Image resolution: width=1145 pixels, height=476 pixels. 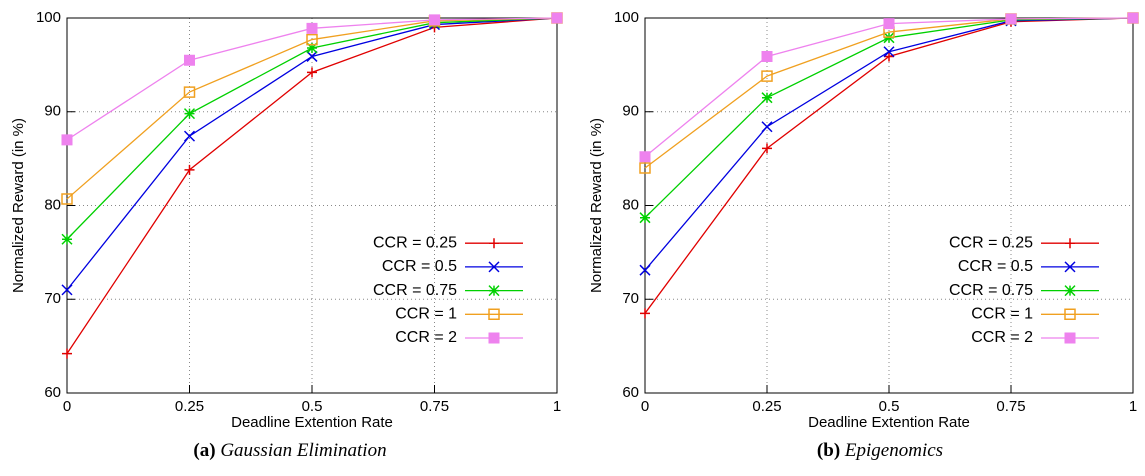 I want to click on caption-label: (b), so click(x=828, y=450).